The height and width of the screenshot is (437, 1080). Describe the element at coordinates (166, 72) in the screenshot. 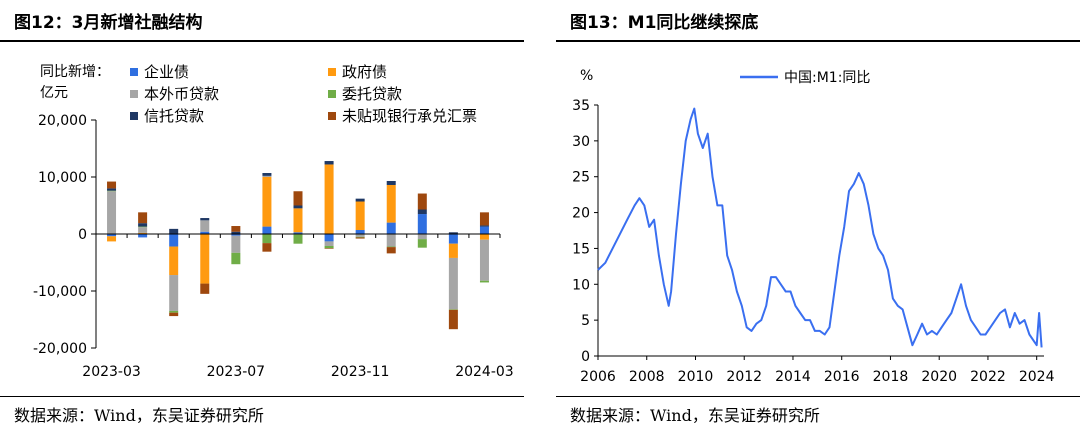

I see `legend-label: 企业债` at that location.